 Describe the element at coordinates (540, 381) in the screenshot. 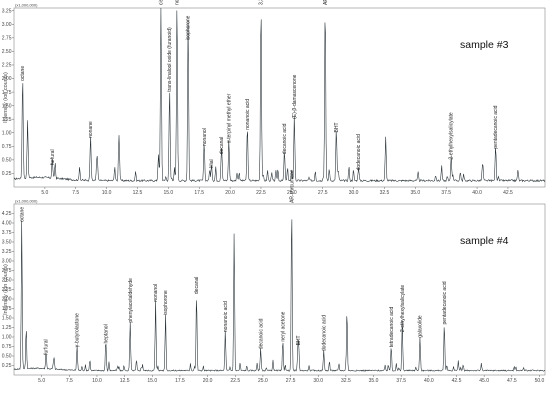

I see `x-tick-label: 50.0` at that location.